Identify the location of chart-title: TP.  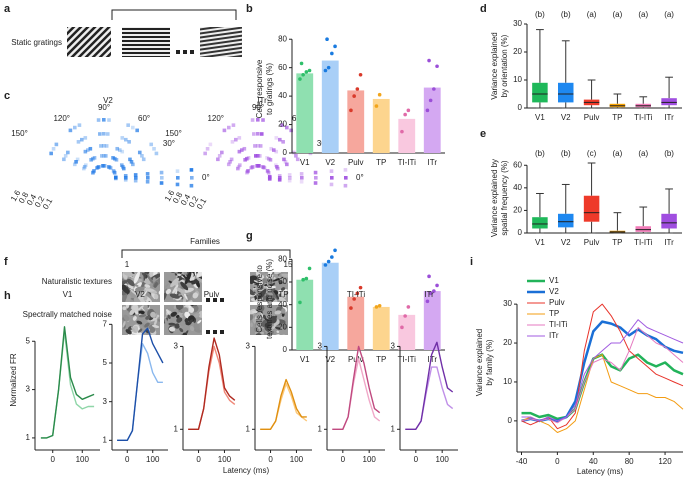
(283, 294).